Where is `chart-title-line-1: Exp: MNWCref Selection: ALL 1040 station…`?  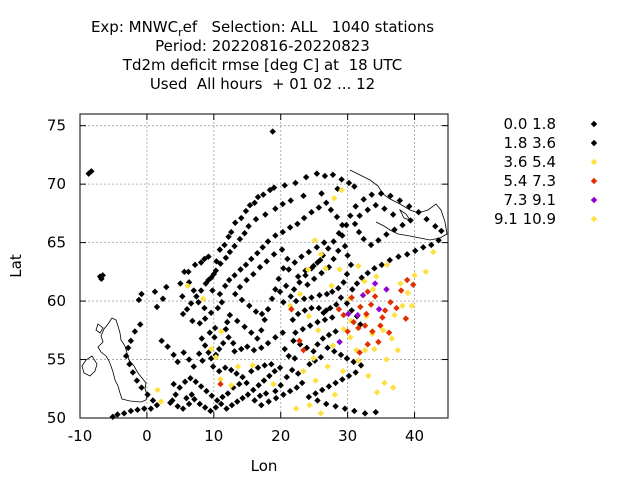 chart-title-line-1: Exp: MNWCref Selection: ALL 1040 station… is located at coordinates (262, 28).